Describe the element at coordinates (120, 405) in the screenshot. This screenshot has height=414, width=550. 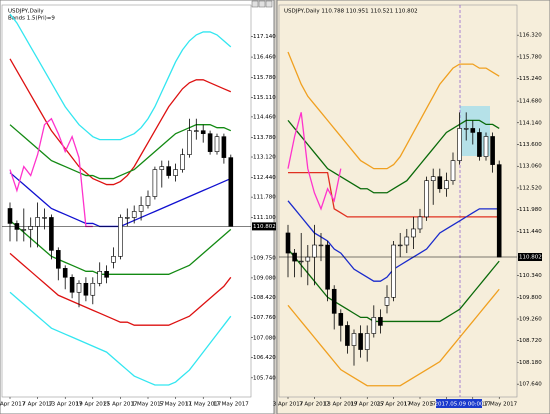
I see `x-tick-label: 25 Apr 2017` at that location.